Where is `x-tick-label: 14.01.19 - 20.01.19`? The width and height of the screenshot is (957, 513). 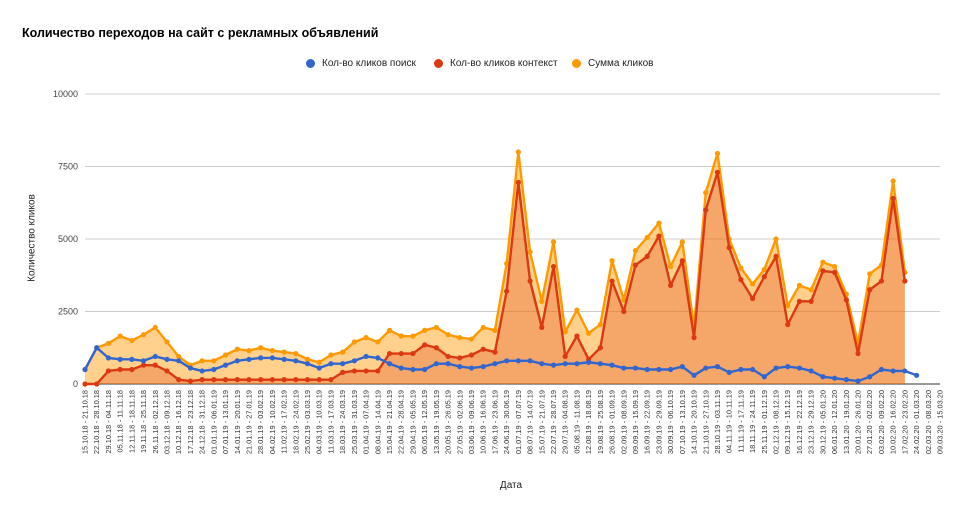
x-tick-label: 14.01.19 - 20.01.19 is located at coordinates (237, 422).